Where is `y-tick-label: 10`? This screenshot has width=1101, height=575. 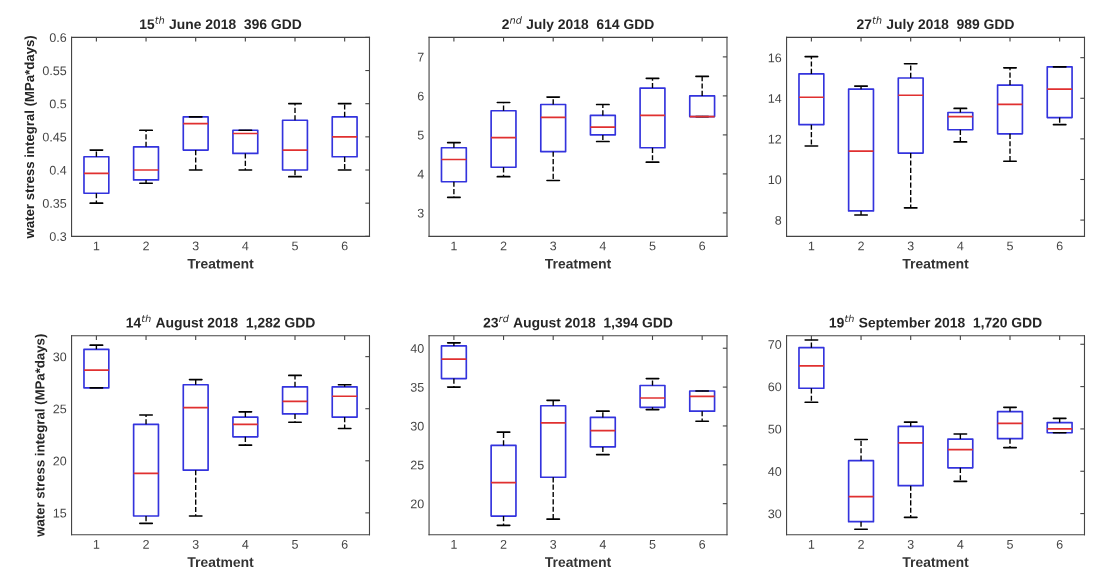
y-tick-label: 10 is located at coordinates (775, 180).